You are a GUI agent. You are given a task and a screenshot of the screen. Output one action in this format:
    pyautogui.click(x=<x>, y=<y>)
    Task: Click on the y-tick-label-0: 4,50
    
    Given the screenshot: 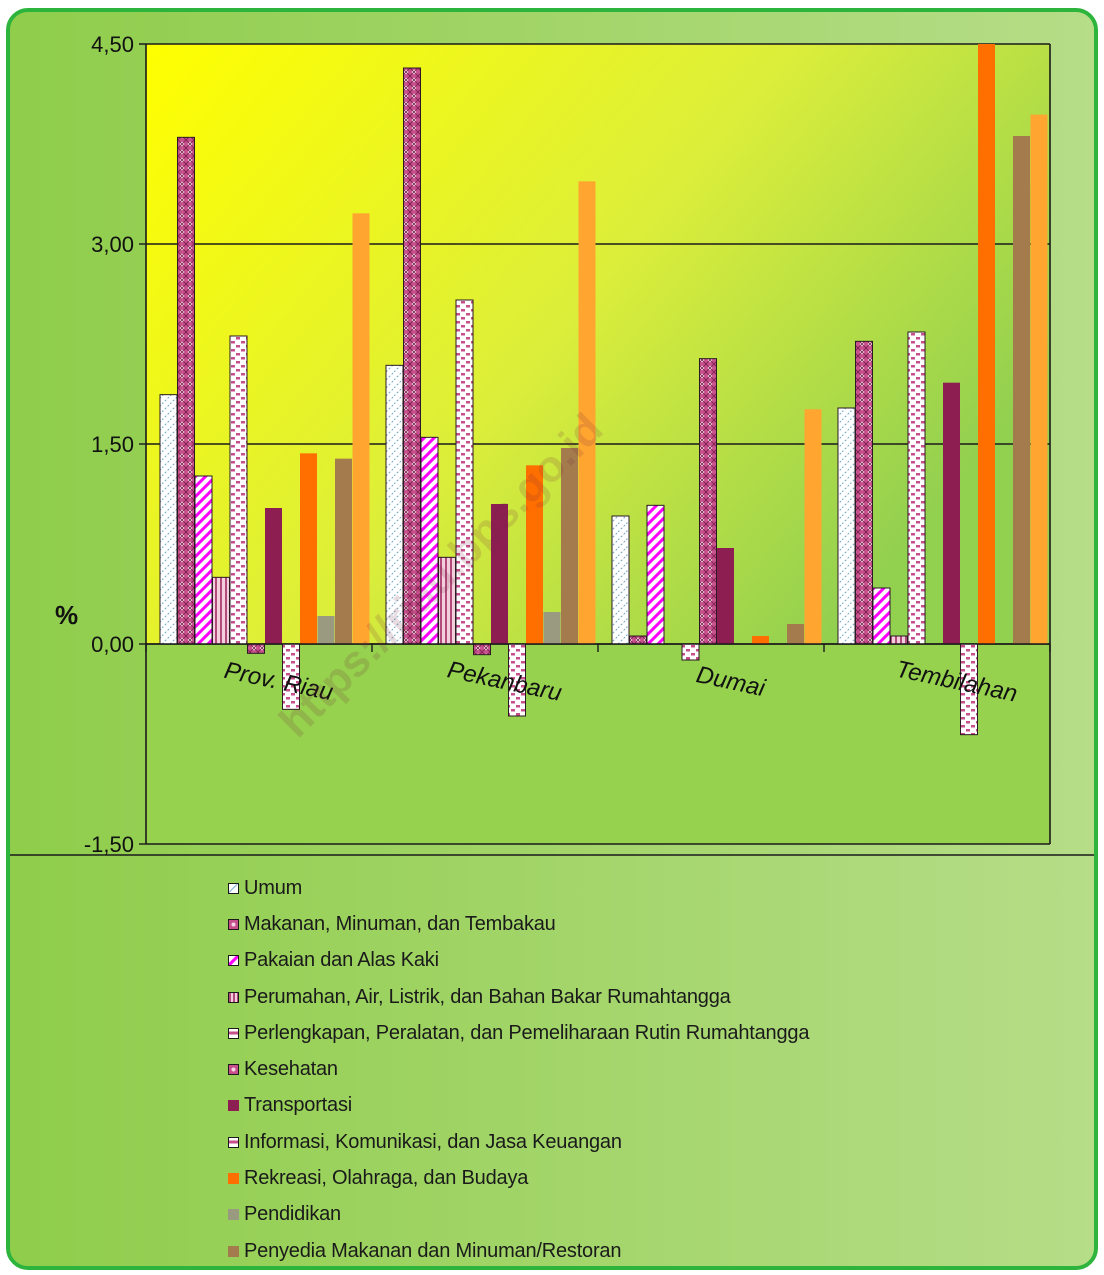 What is the action you would take?
    pyautogui.click(x=112, y=44)
    